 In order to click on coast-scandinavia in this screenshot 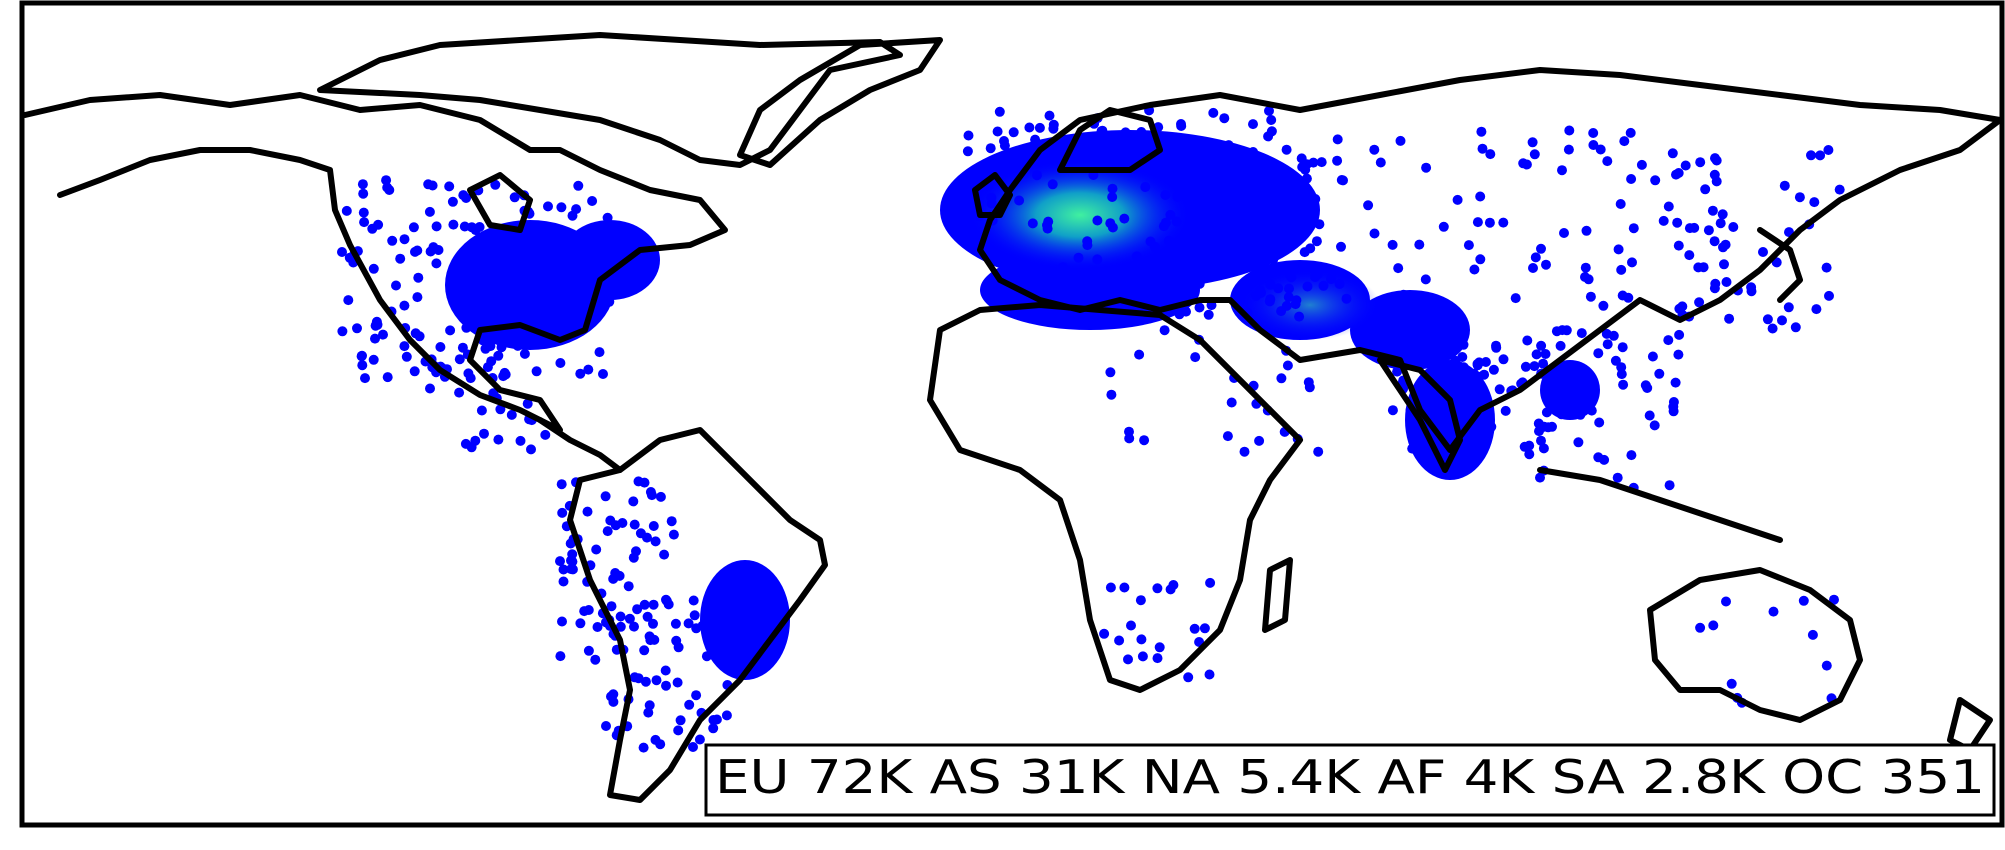, I will do `click(1110, 140)`.